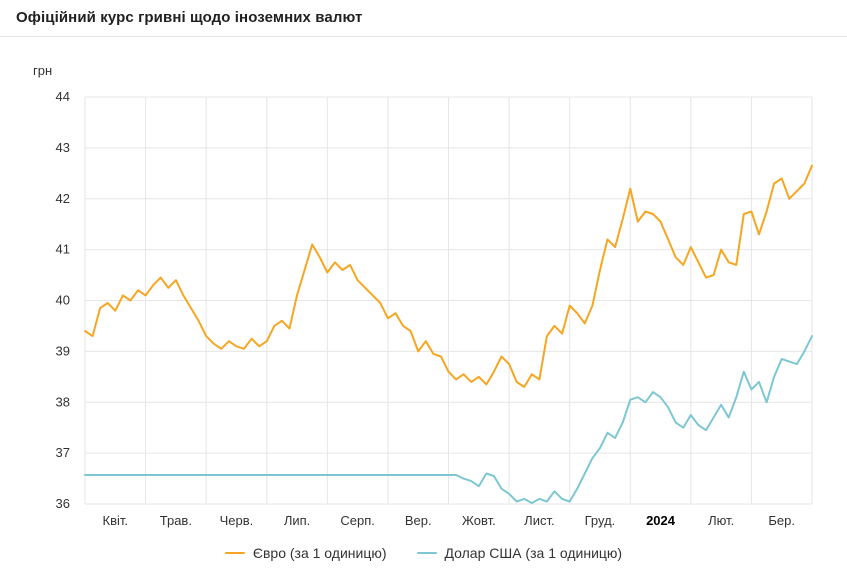 The height and width of the screenshot is (574, 847). What do you see at coordinates (781, 520) in the screenshot?
I see `x-tick-label: Бер.` at bounding box center [781, 520].